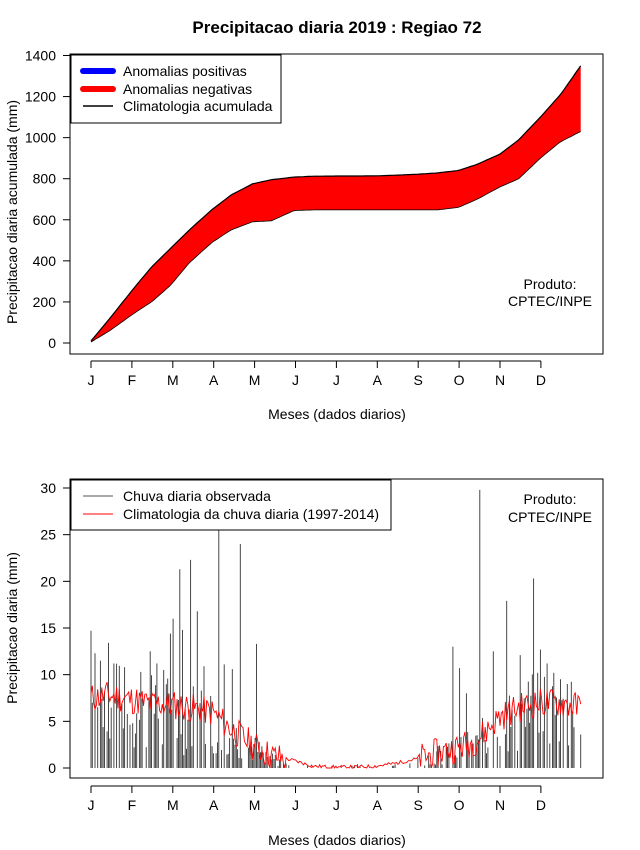  Describe the element at coordinates (45, 179) in the screenshot. I see `y-tick-label: 800` at that location.